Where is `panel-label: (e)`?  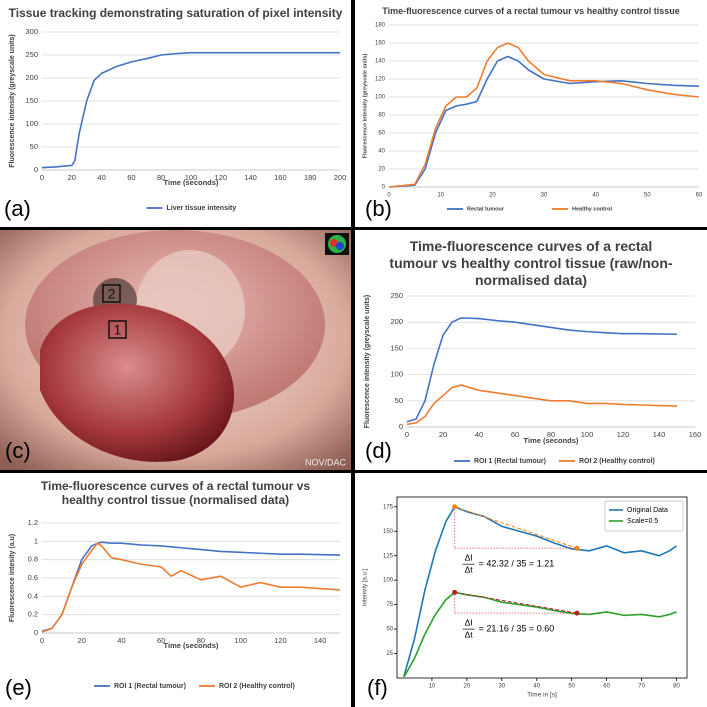 panel-label: (e) is located at coordinates (18, 687).